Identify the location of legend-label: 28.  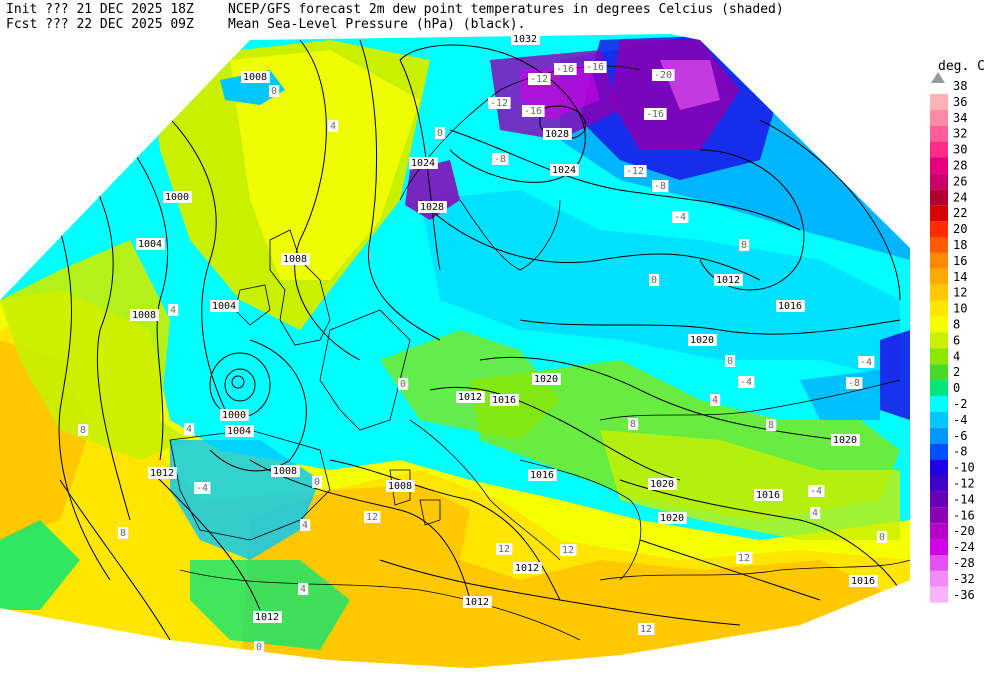
(960, 166).